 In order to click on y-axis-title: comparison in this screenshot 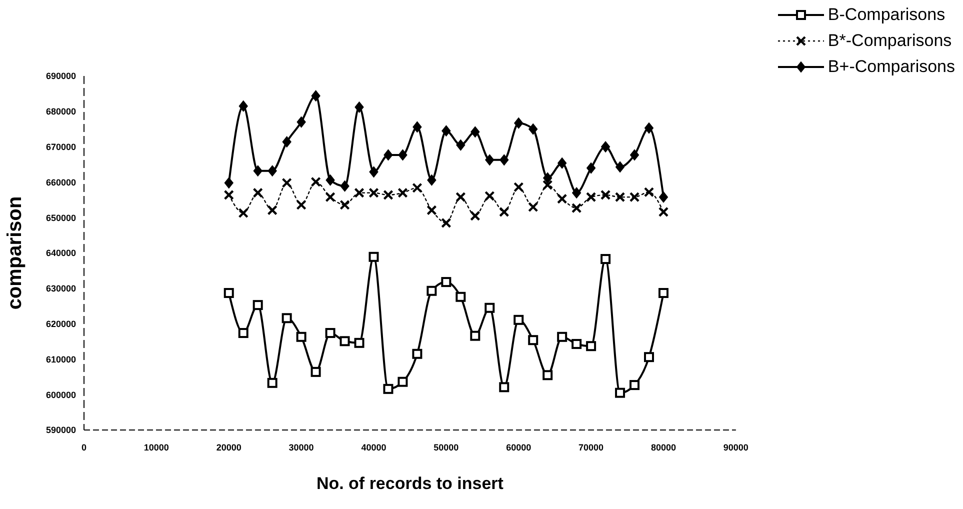, I will do `click(15, 253)`.